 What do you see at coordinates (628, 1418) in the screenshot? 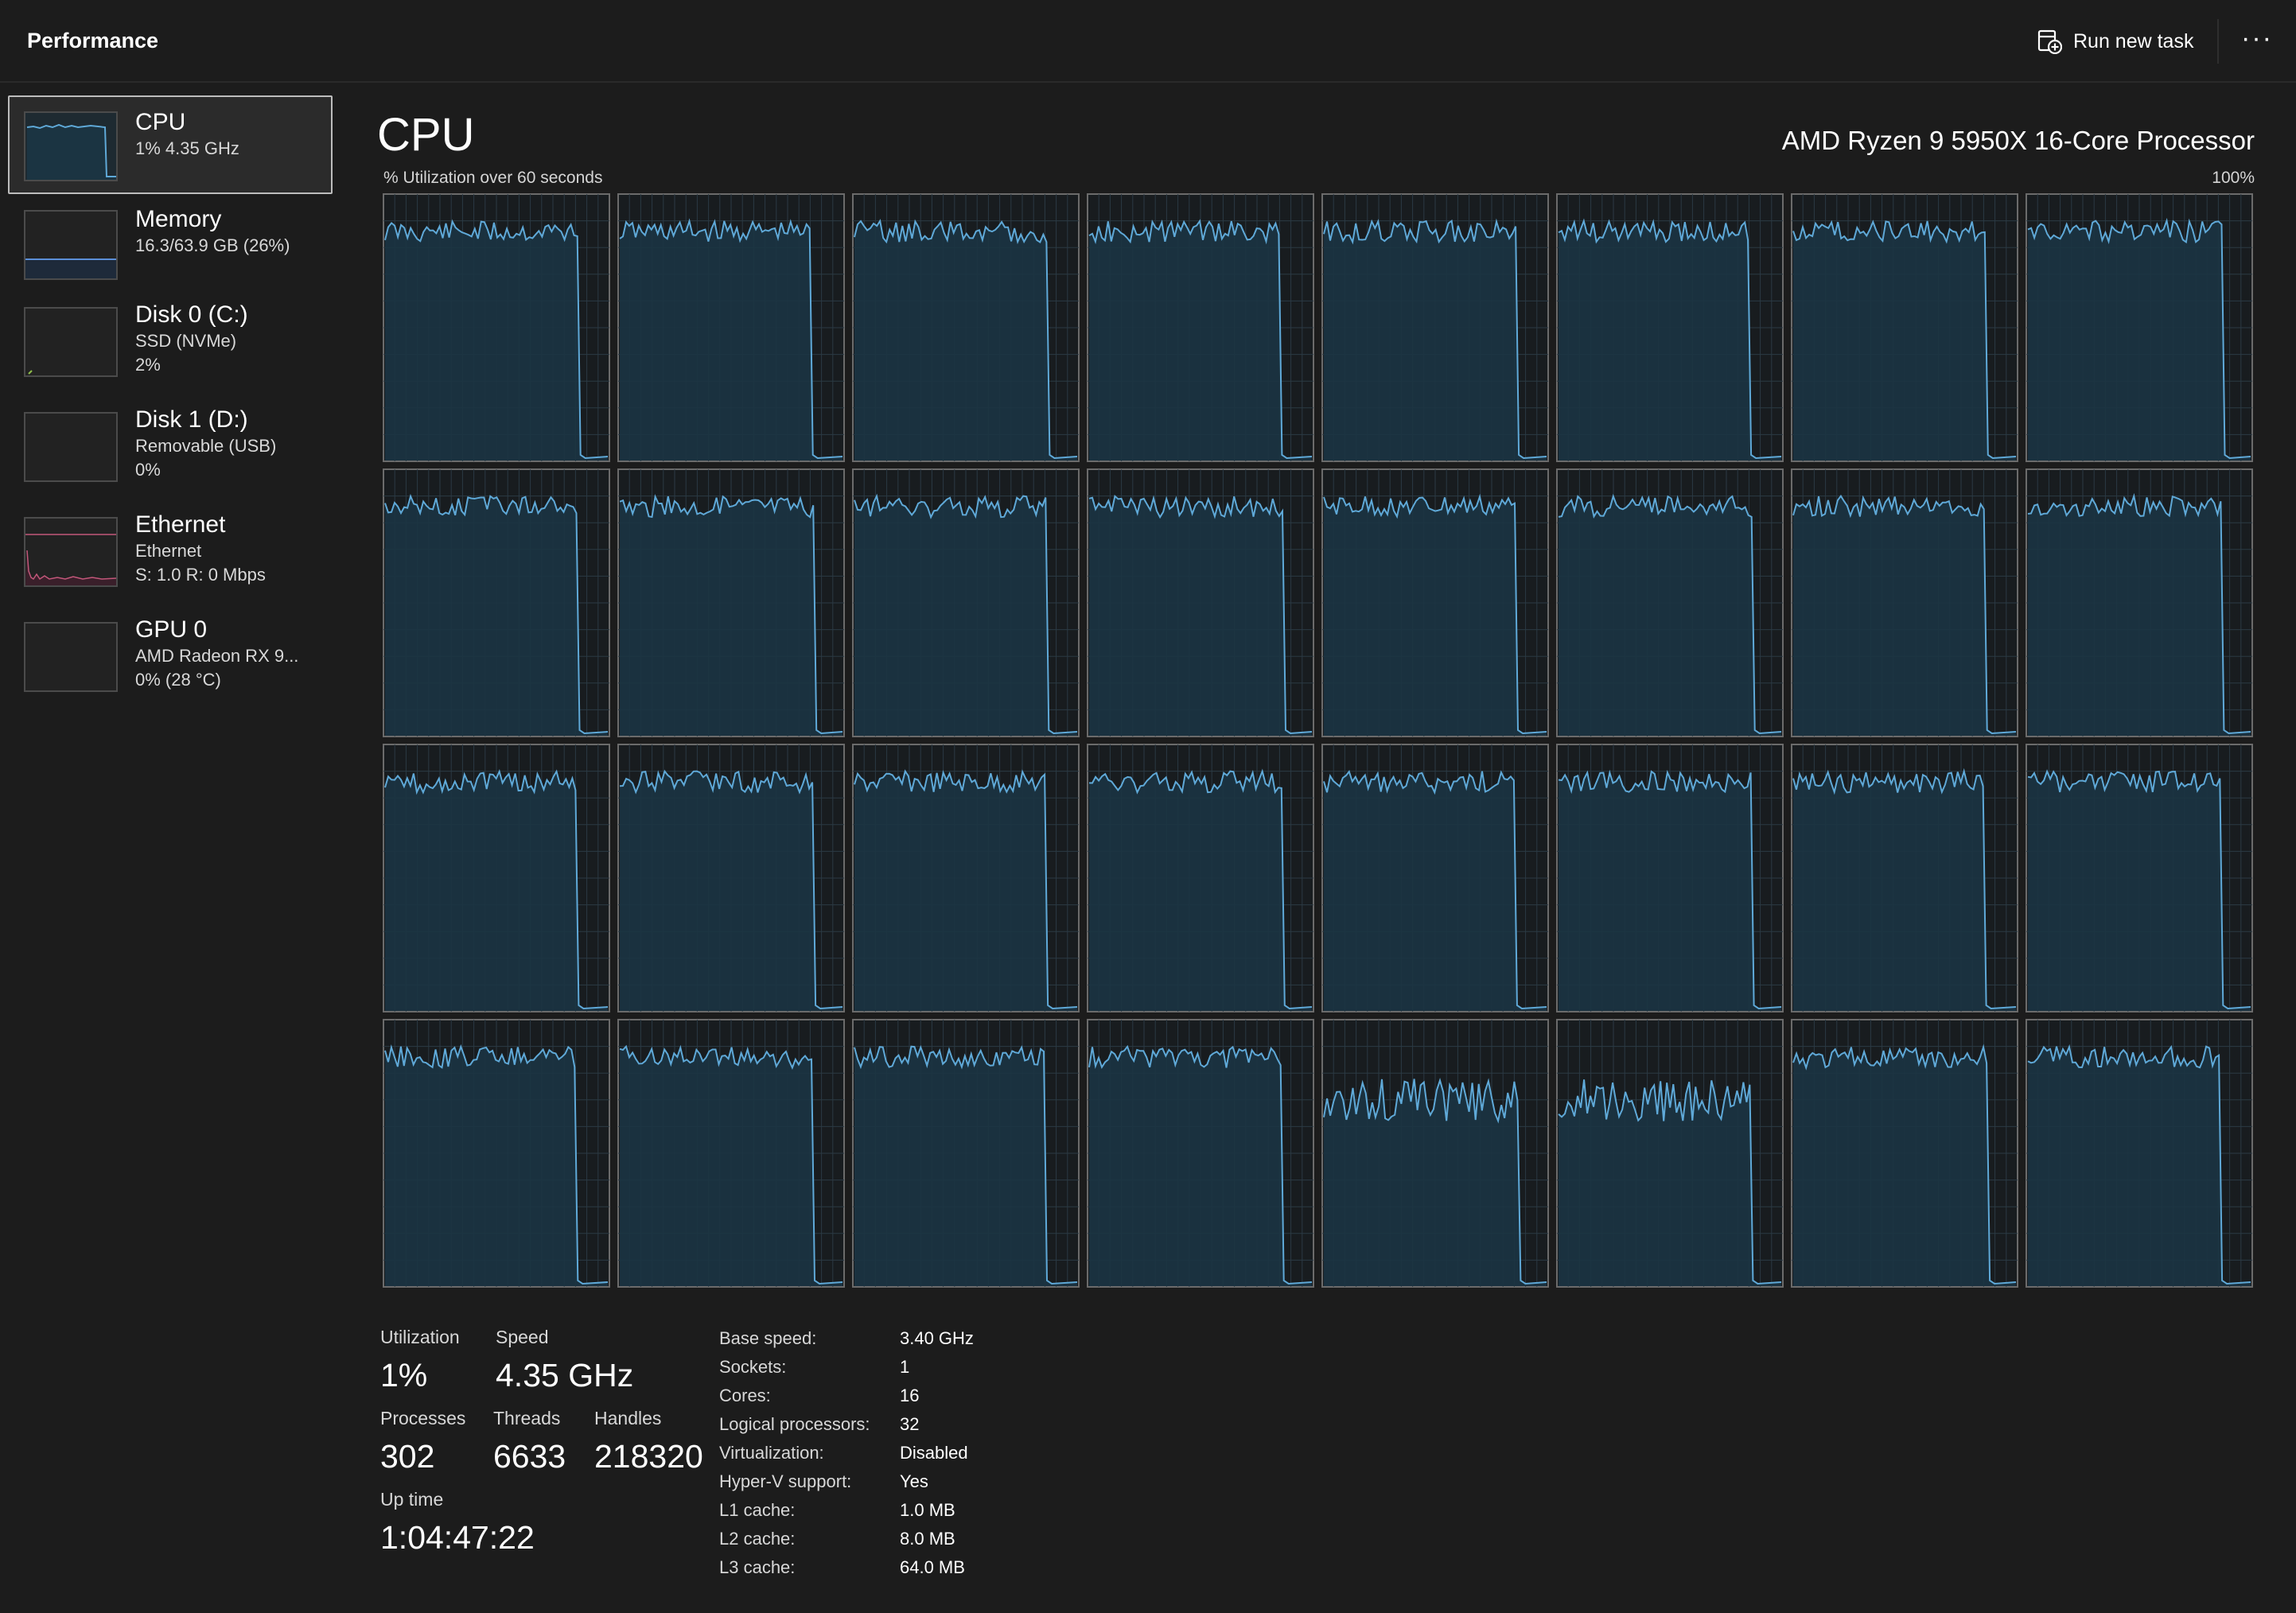
I see `handles-label: Handles` at bounding box center [628, 1418].